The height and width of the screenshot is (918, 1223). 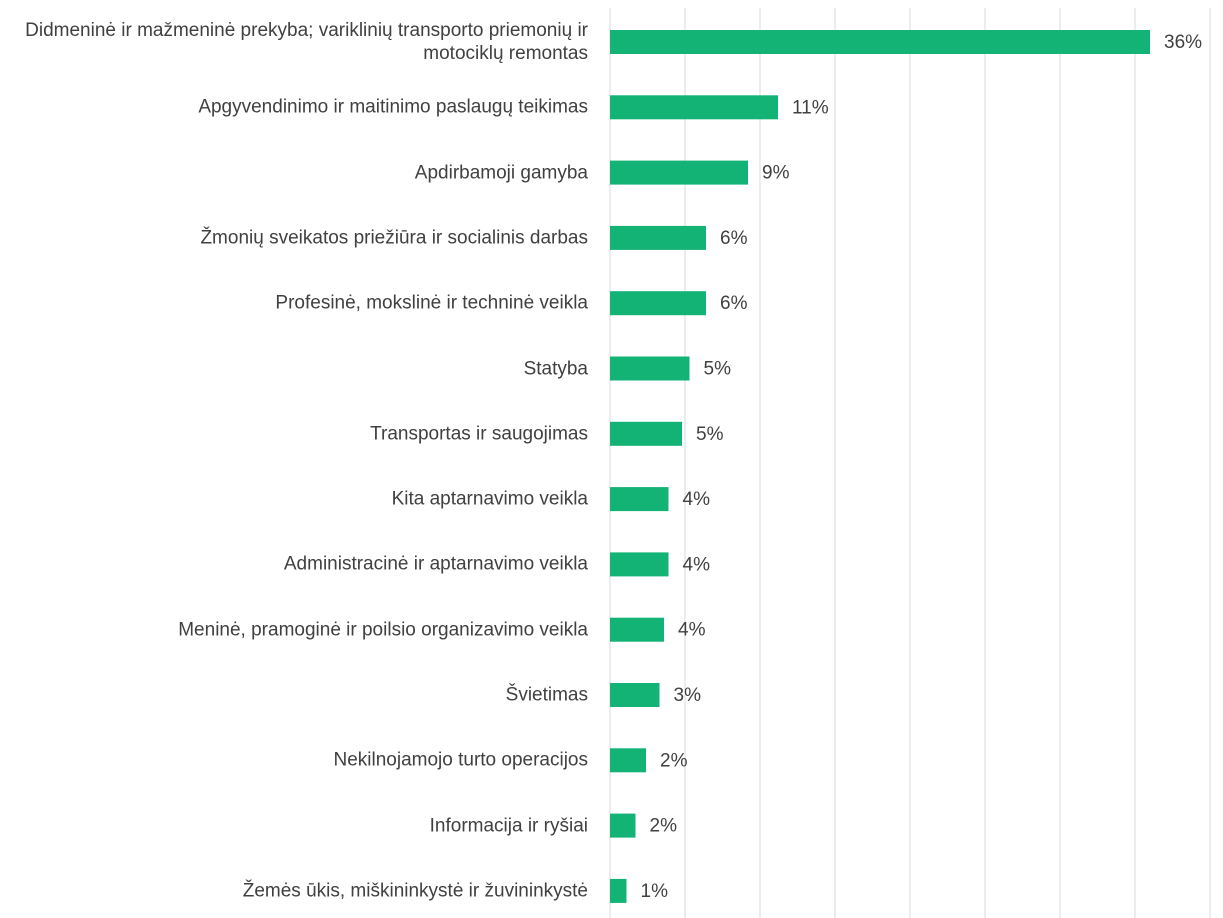 I want to click on category-label: Nekilnojamojo turto operacijos, so click(x=460, y=760).